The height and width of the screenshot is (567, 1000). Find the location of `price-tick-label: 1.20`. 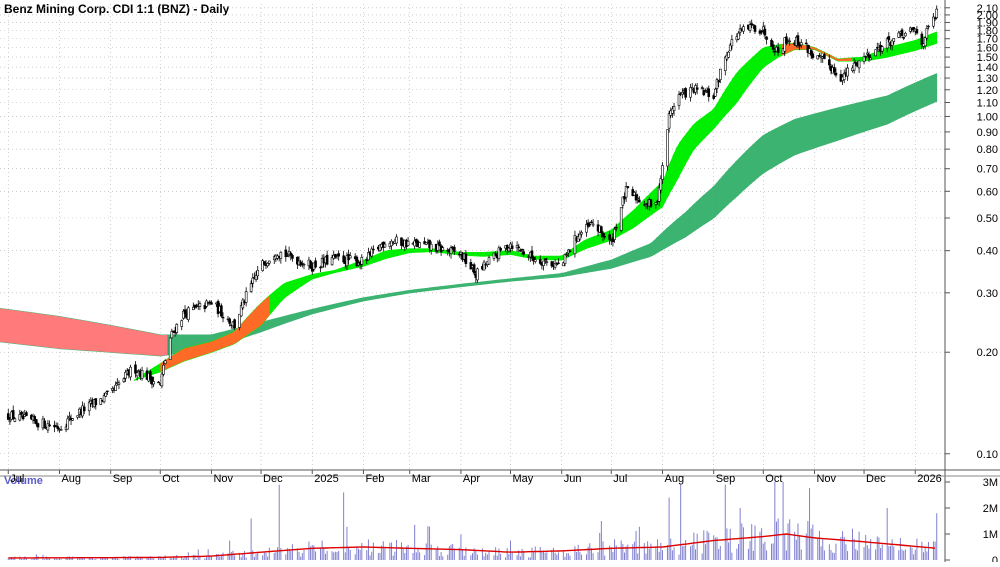

price-tick-label: 1.20 is located at coordinates (987, 91).